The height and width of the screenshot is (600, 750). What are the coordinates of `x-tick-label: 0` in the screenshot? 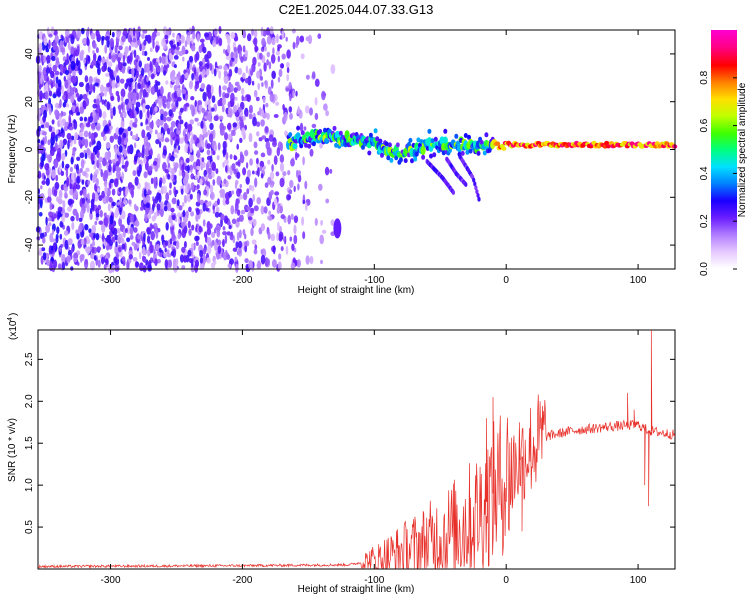 It's located at (506, 580).